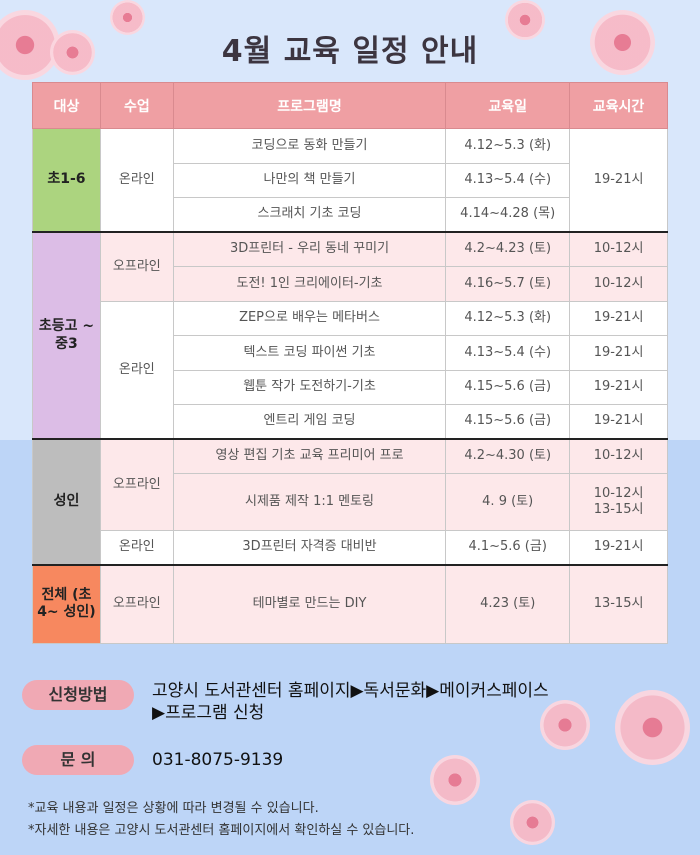 Image resolution: width=700 pixels, height=855 pixels. What do you see at coordinates (221, 830) in the screenshot?
I see `note-item: *자세한 내용은 고양시 도서관센터 홈페이지에서 확인하실 수 있습니다.` at bounding box center [221, 830].